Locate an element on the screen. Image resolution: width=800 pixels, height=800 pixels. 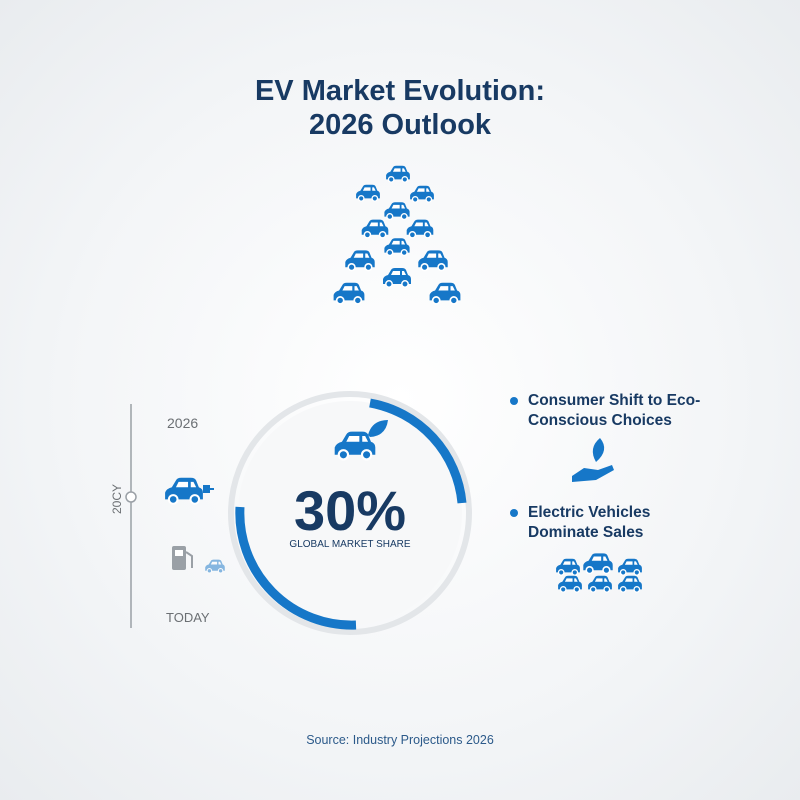
source: Source: Industry Projections 2026 is located at coordinates (400, 740).